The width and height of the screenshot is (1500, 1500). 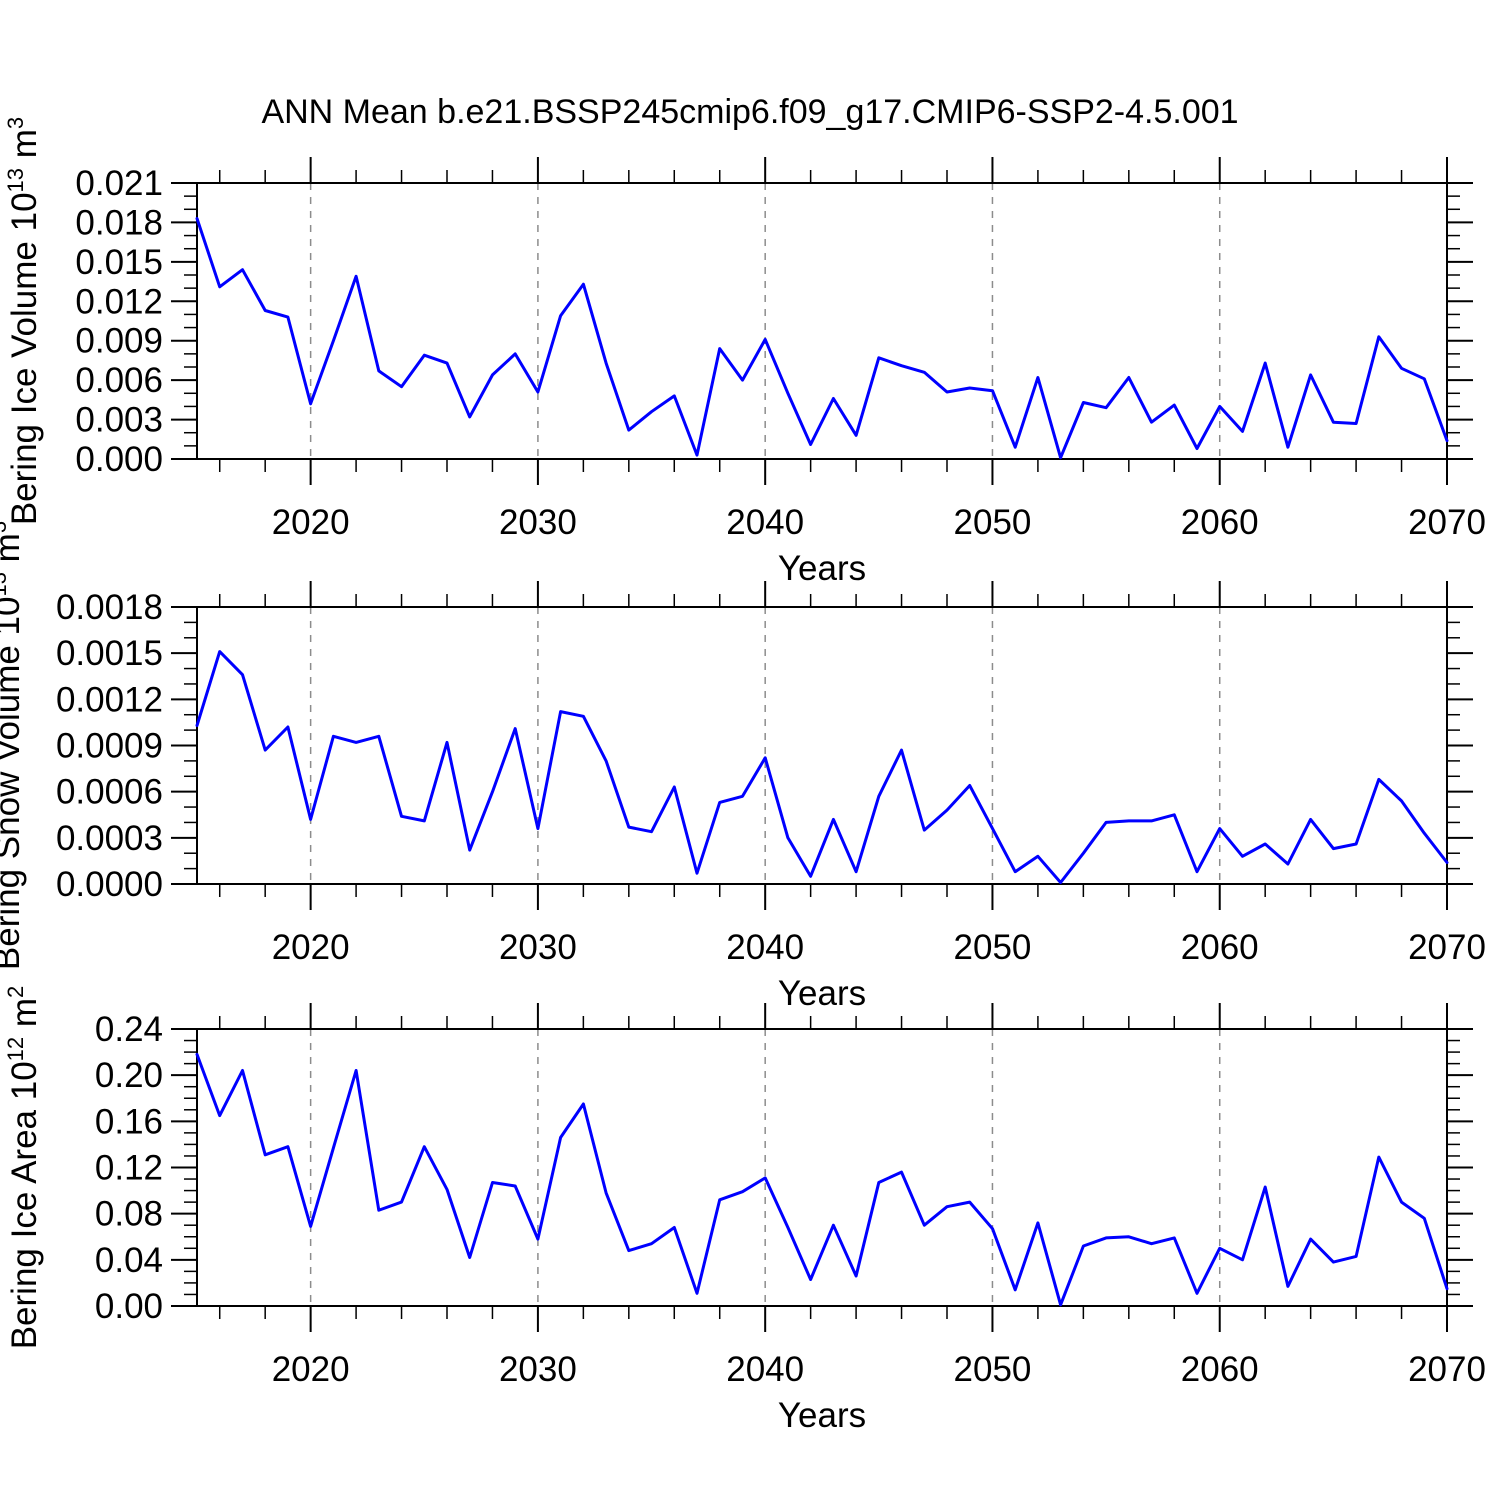 I want to click on y-tick-label: 0.0003, so click(x=109, y=838).